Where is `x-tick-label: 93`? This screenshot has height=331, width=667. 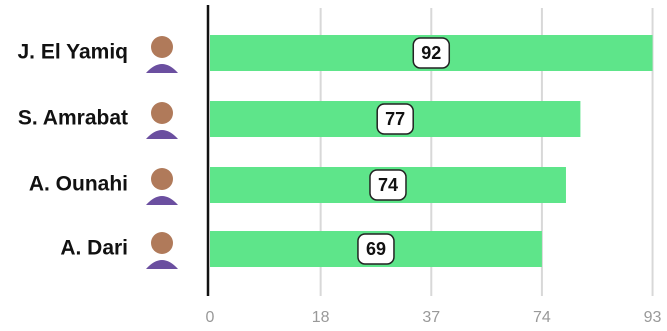
x-tick-label: 93 is located at coordinates (653, 317).